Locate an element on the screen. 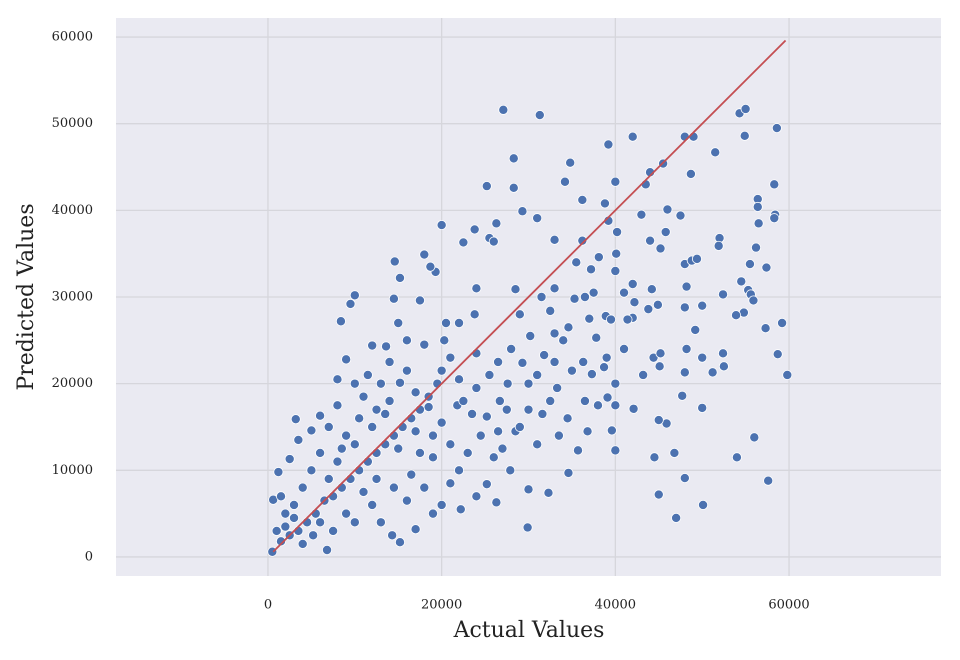 This screenshot has height=660, width=960. x-tick-label: 60000 is located at coordinates (788, 605).